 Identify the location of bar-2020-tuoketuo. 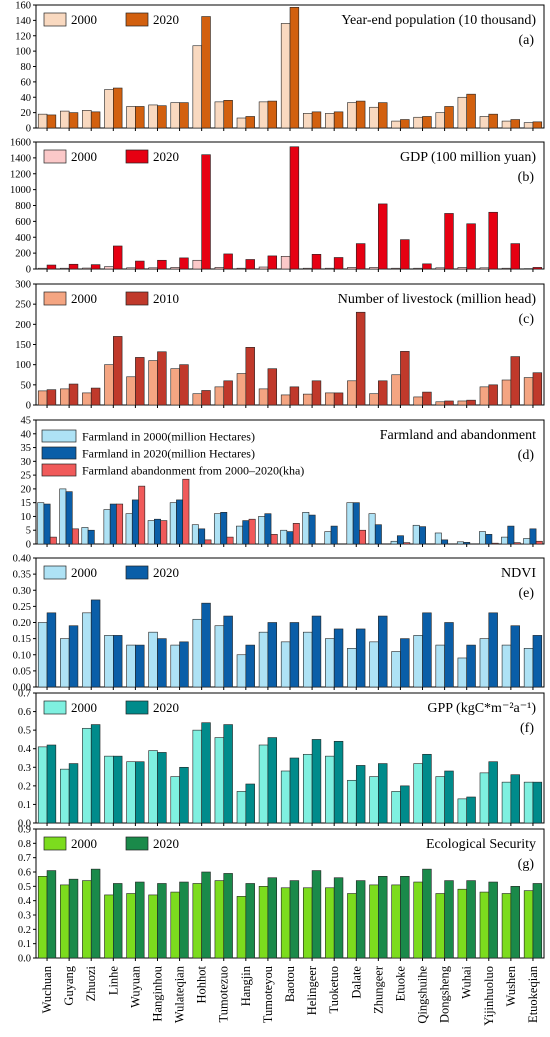
(338, 263).